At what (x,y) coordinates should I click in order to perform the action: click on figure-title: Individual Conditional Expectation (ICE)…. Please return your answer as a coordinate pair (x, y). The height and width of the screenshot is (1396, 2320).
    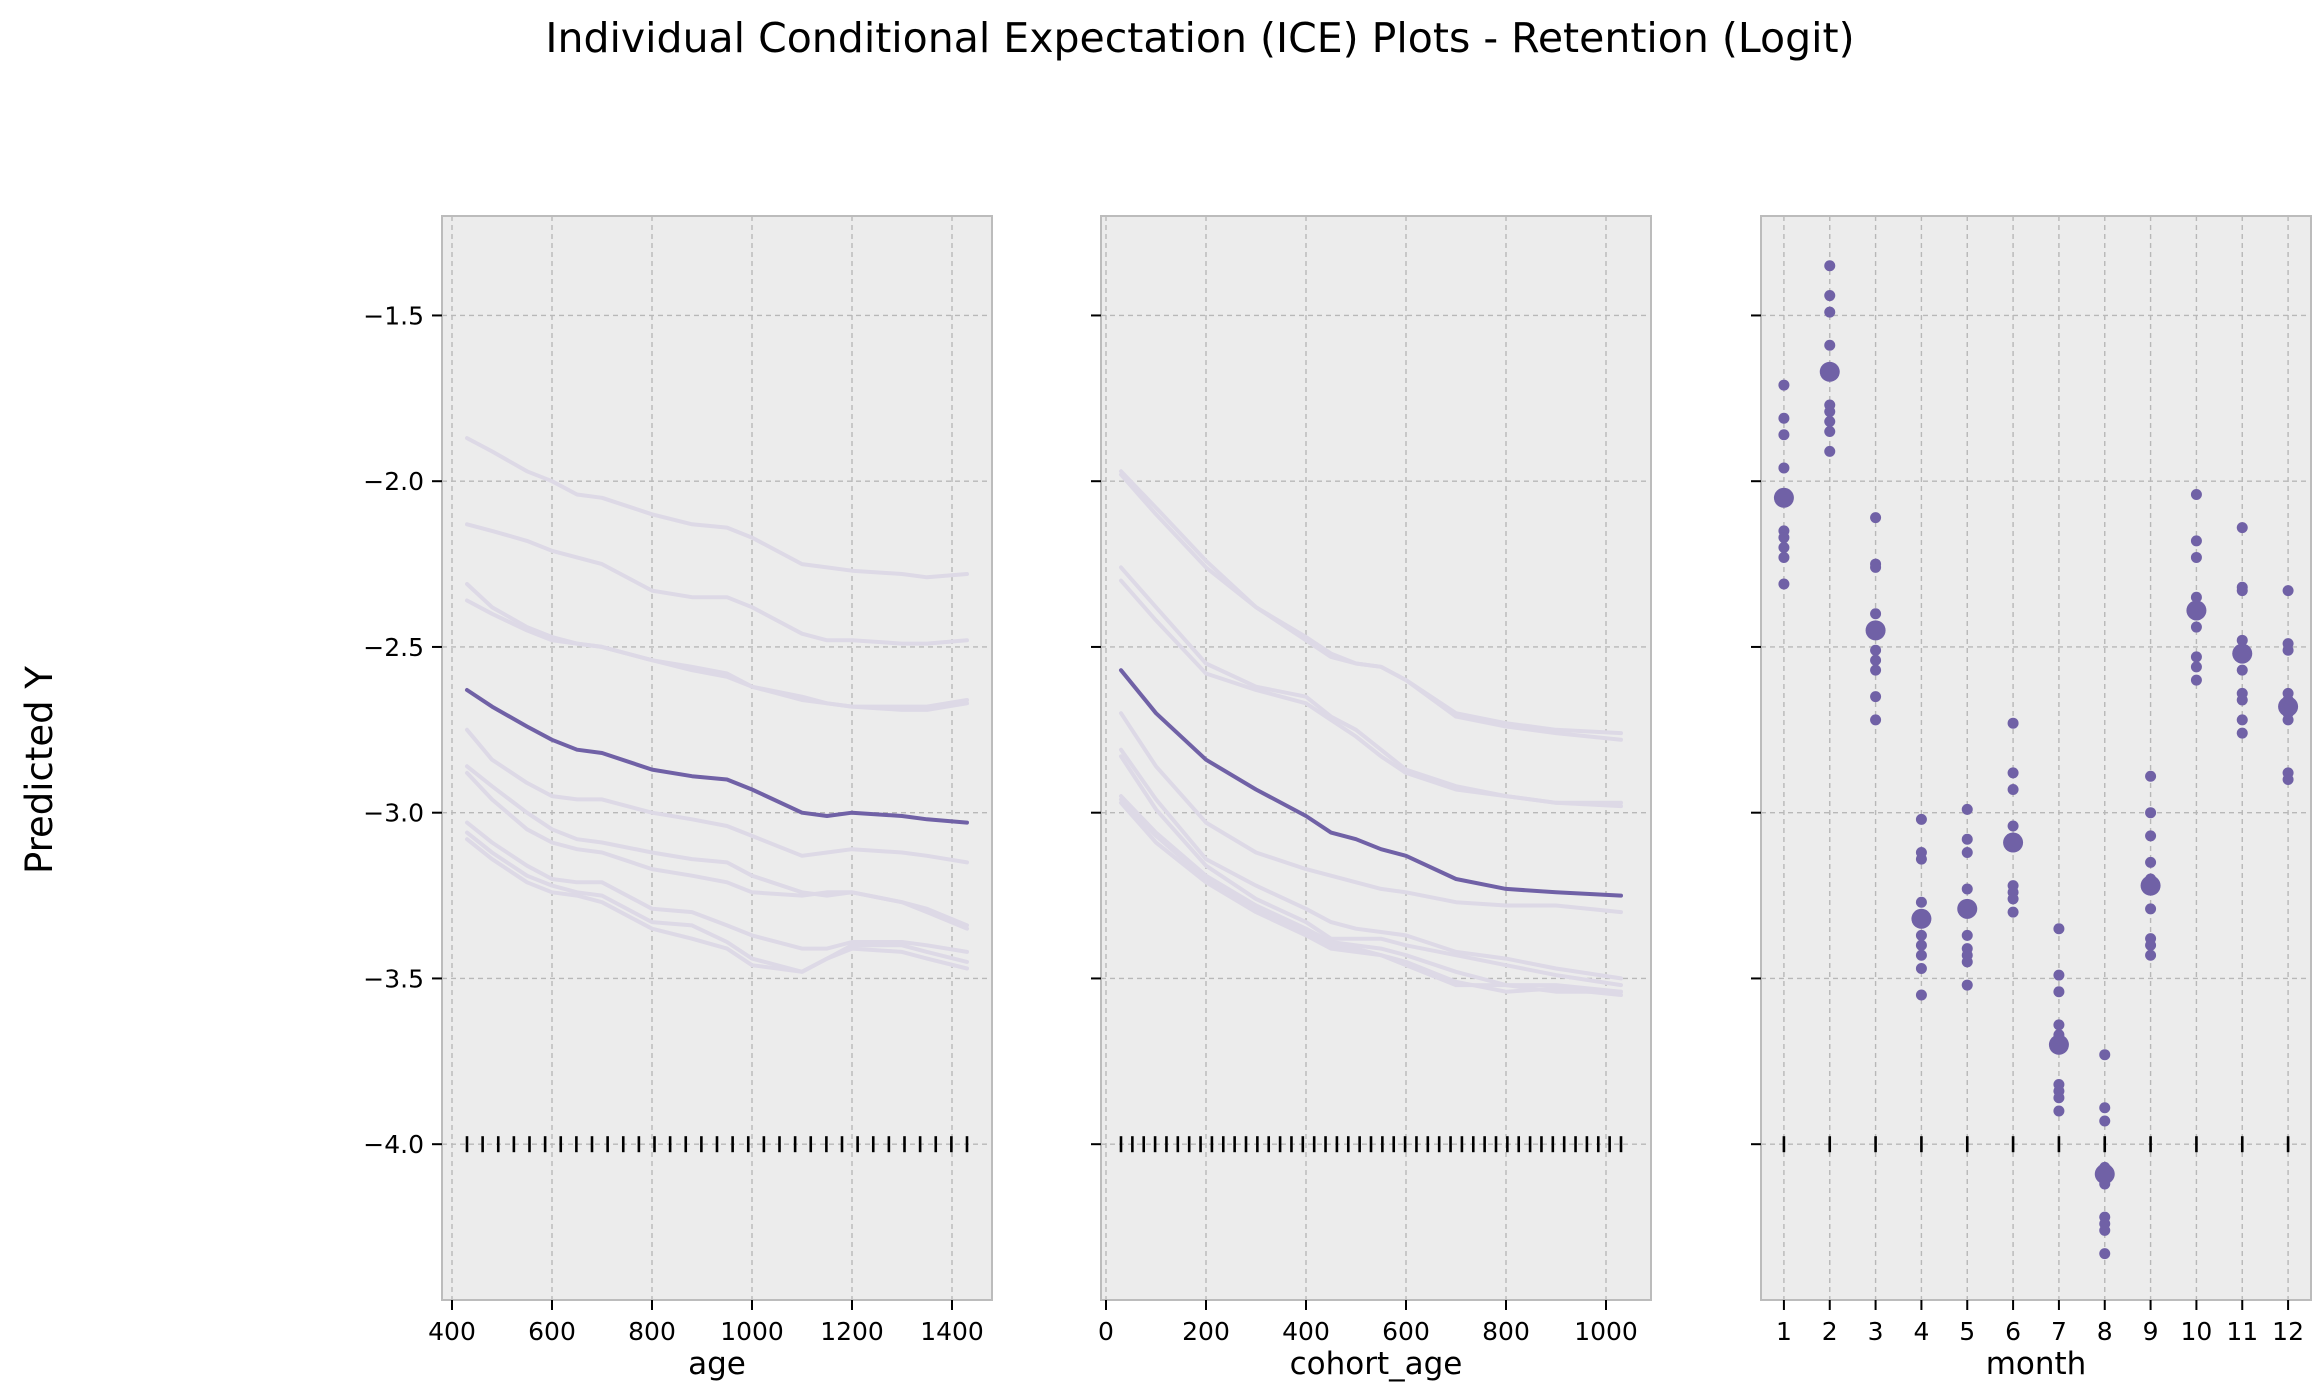
    Looking at the image, I should click on (1199, 38).